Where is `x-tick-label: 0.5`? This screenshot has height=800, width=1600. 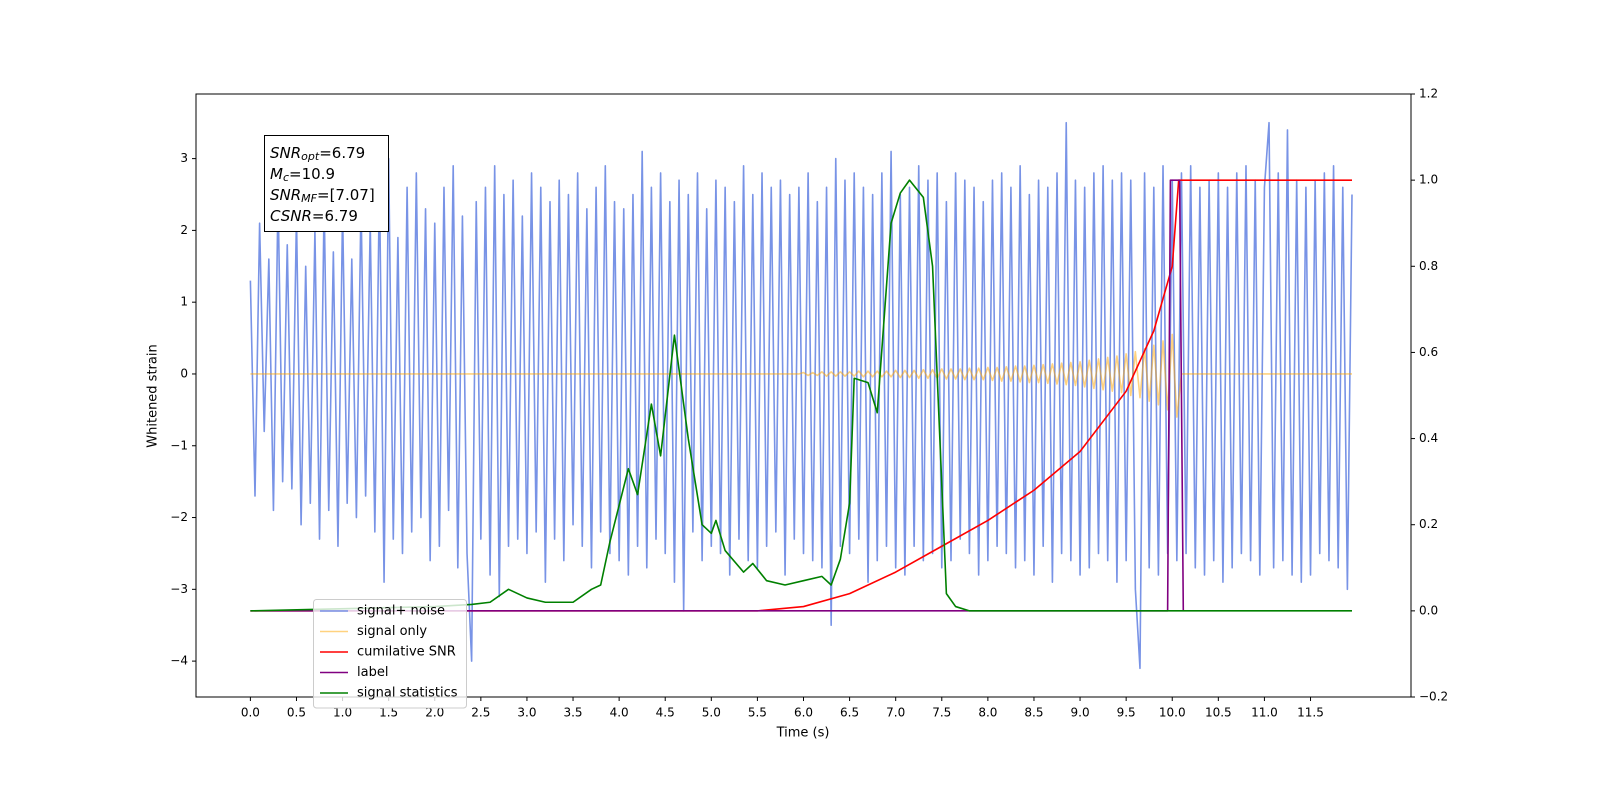 x-tick-label: 0.5 is located at coordinates (296, 713).